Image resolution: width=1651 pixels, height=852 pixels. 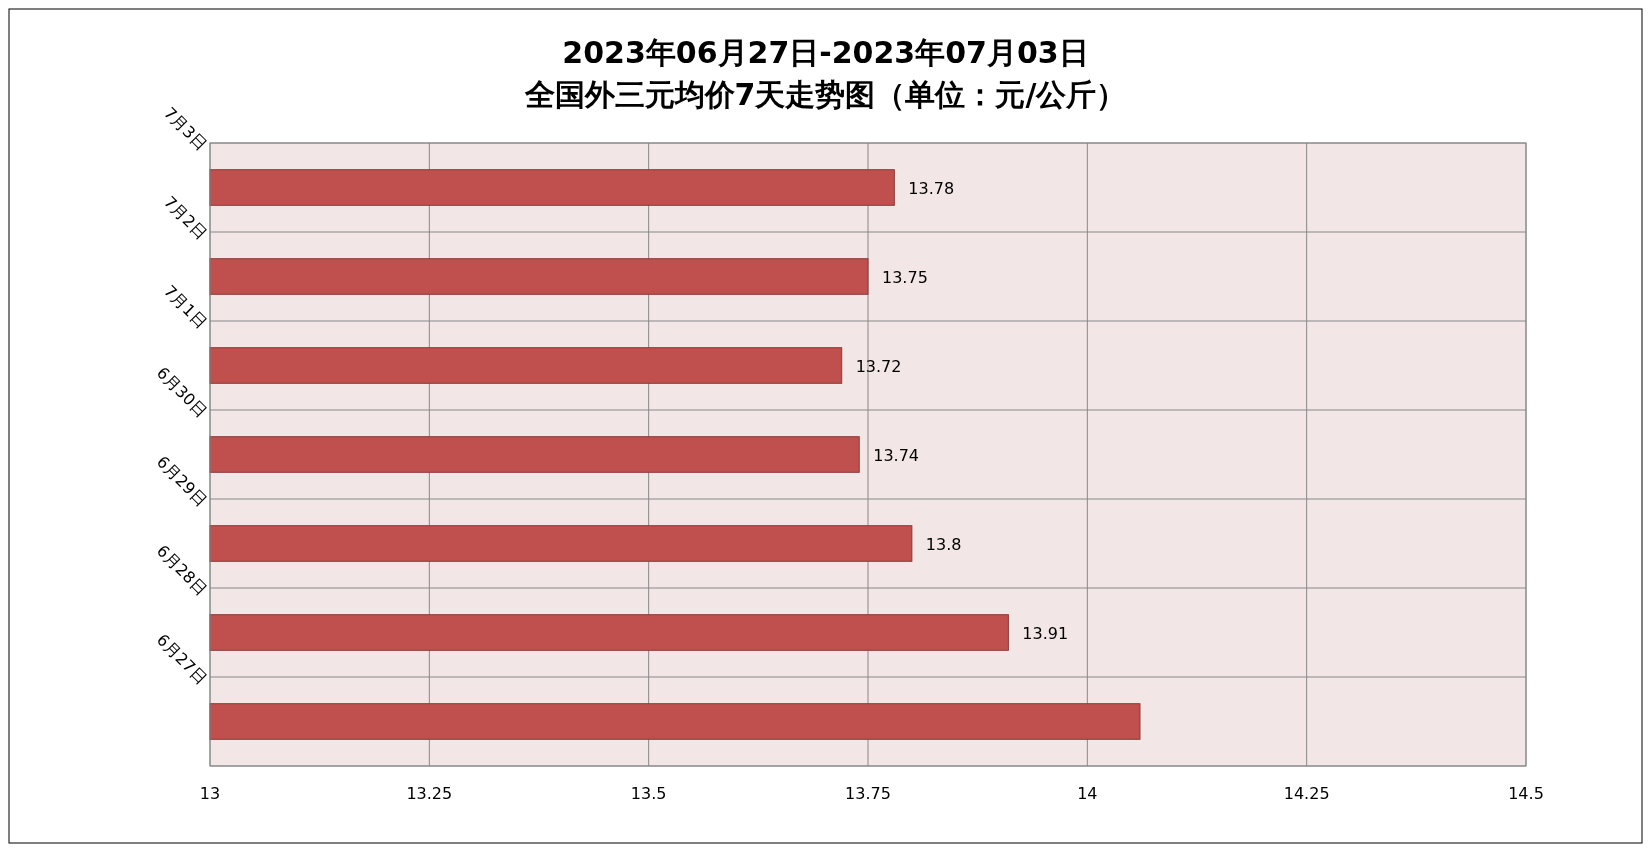 What do you see at coordinates (905, 277) in the screenshot?
I see `data-label: 13.75` at bounding box center [905, 277].